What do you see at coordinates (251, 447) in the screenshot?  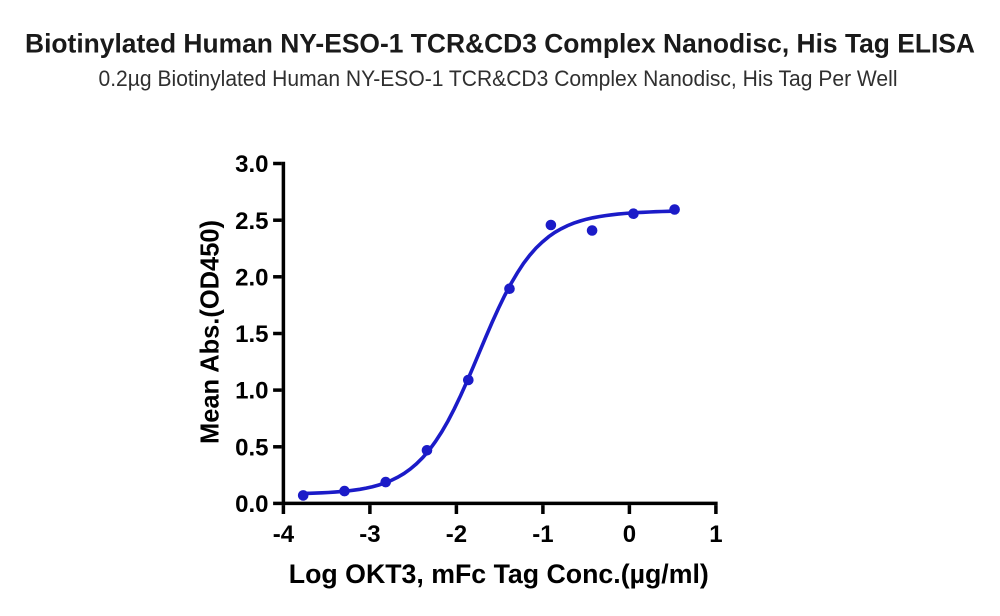 I see `svg-text: 0.5` at bounding box center [251, 447].